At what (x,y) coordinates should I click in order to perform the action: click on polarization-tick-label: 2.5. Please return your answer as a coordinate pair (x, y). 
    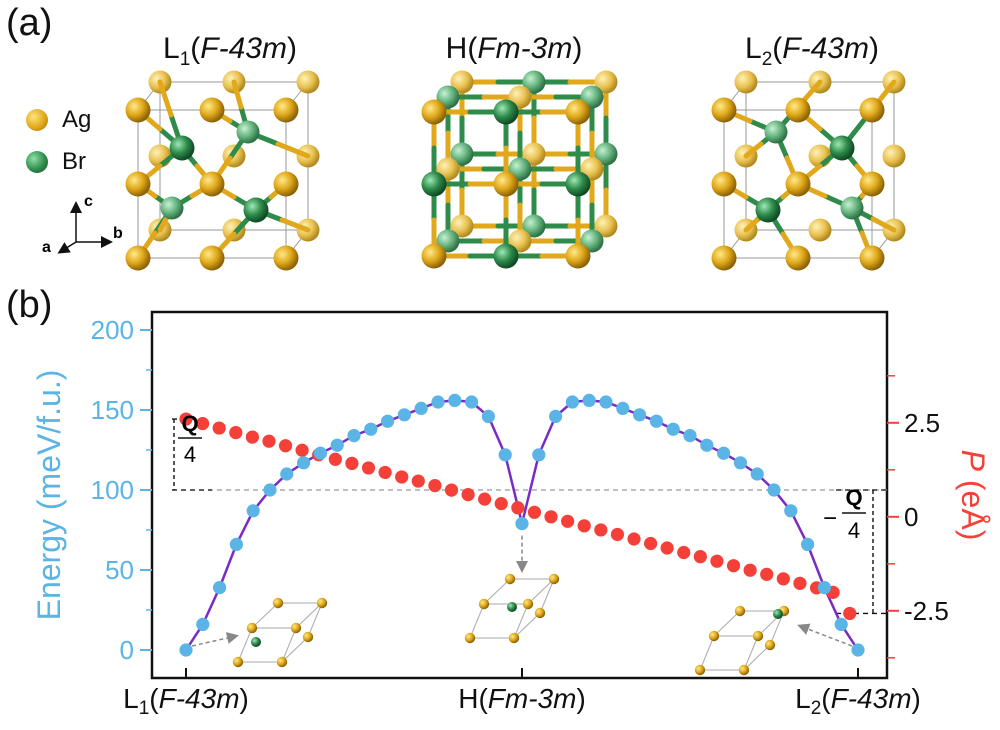
    Looking at the image, I should click on (922, 423).